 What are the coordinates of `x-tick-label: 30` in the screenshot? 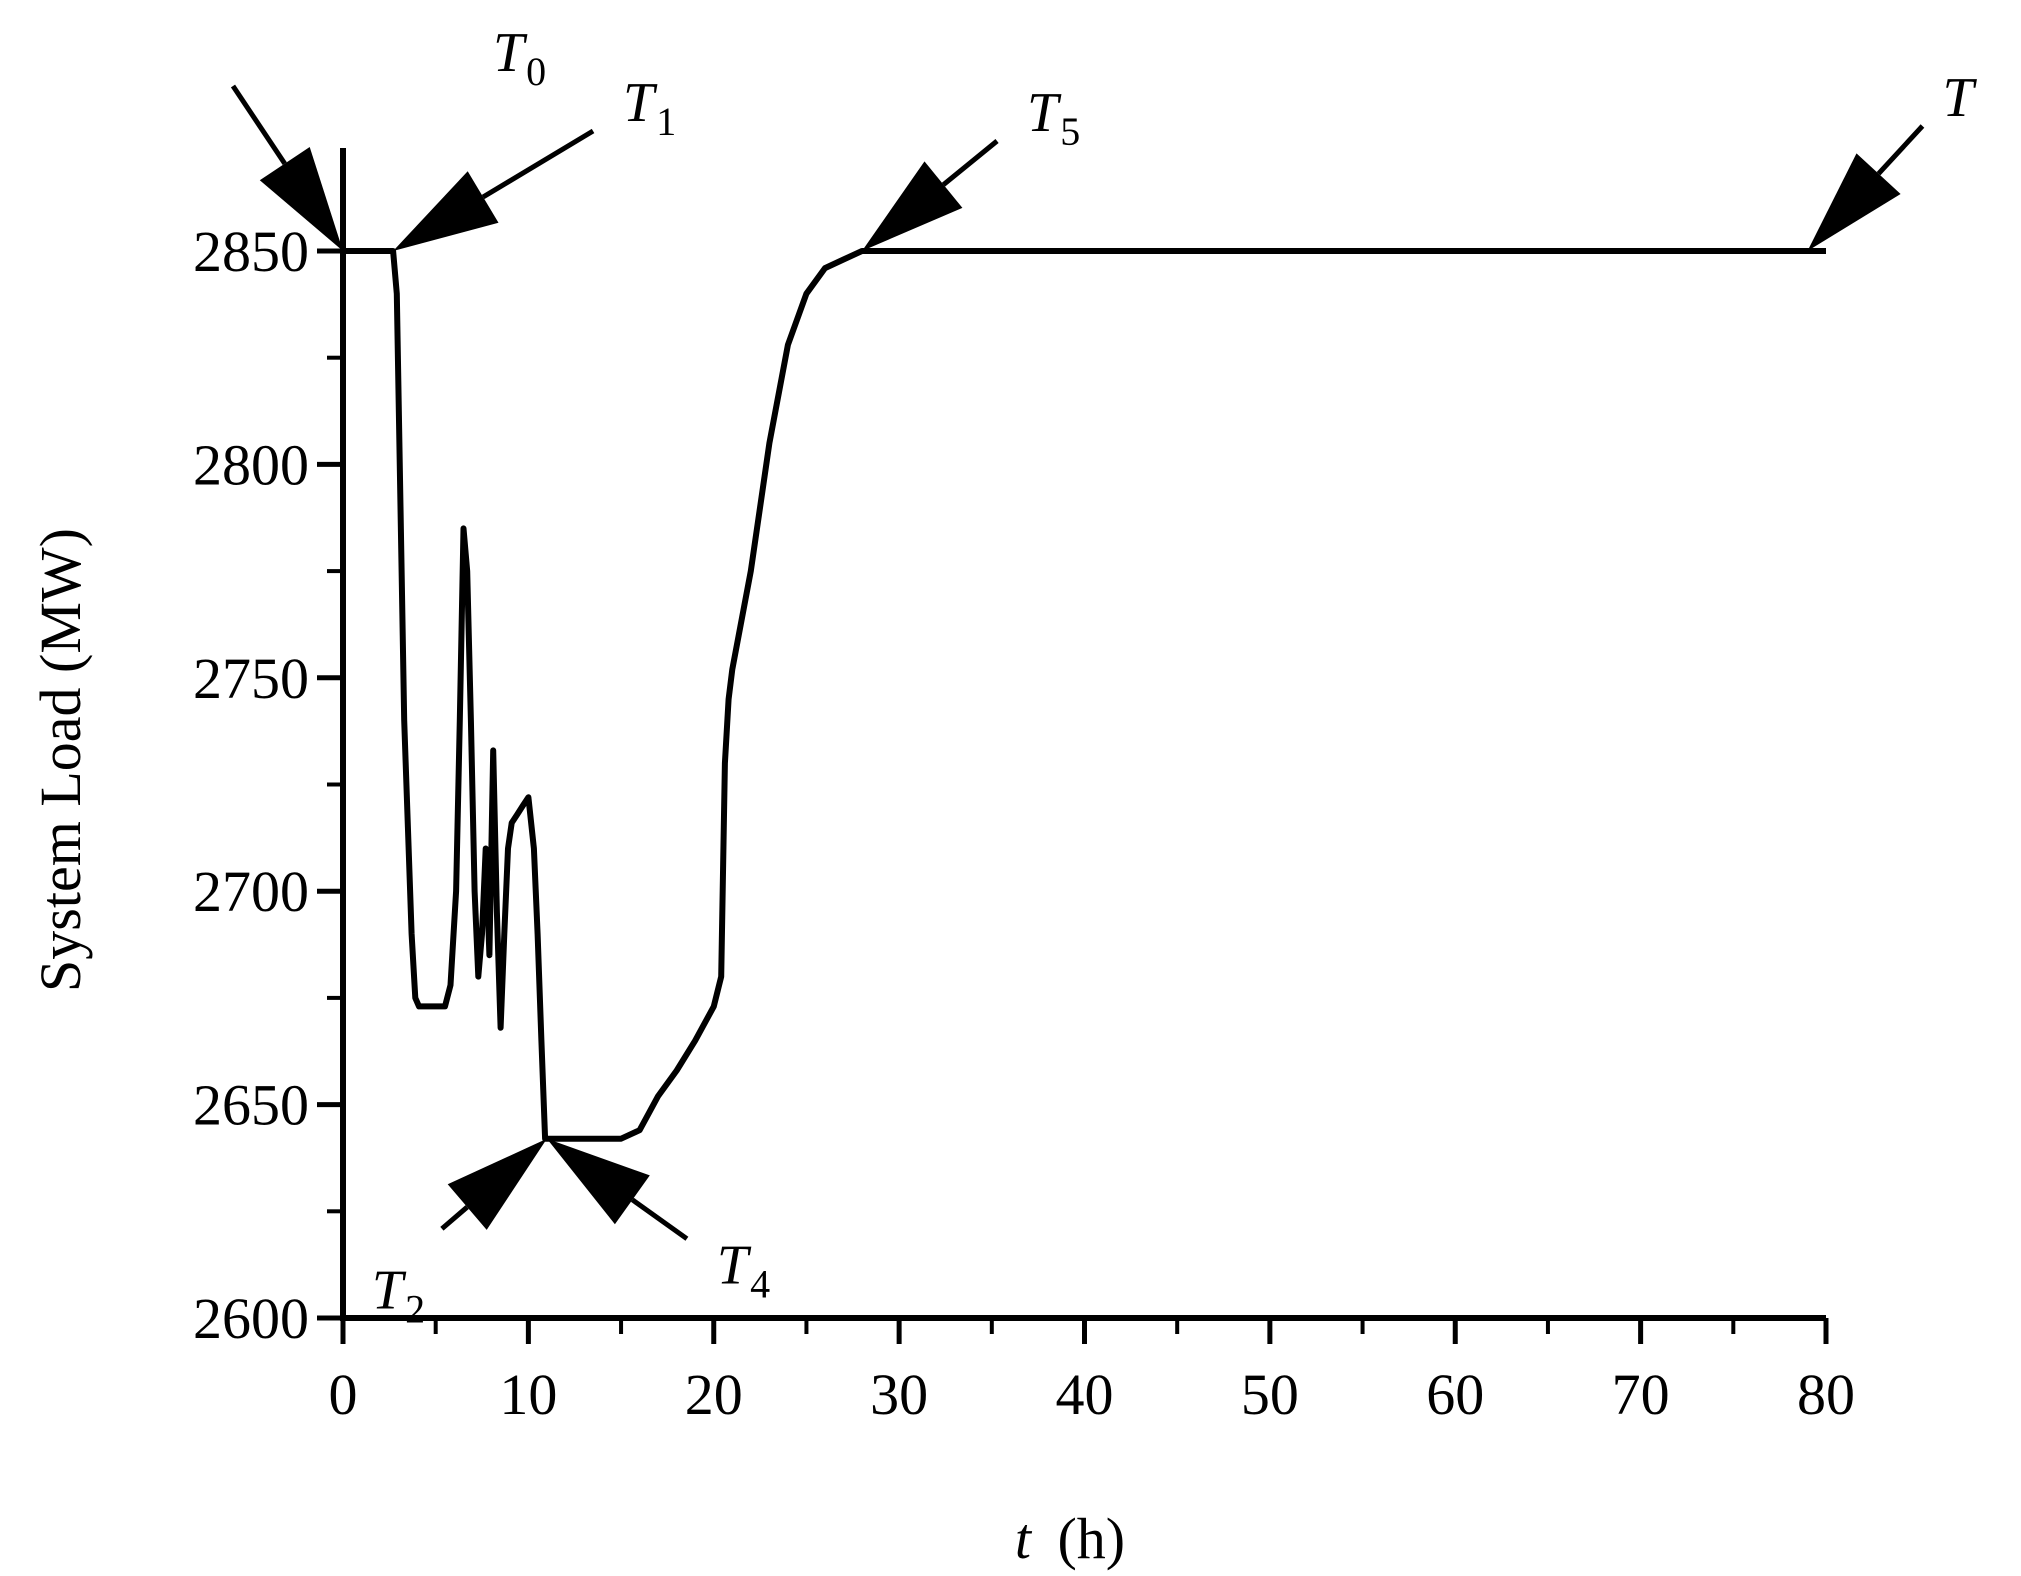 It's located at (899, 1394).